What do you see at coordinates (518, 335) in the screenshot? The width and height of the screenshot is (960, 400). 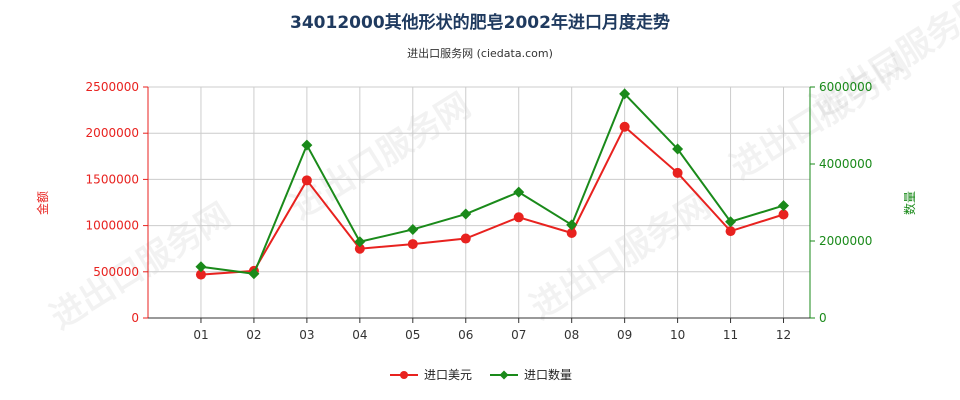 I see `x-tick-label: 07` at bounding box center [518, 335].